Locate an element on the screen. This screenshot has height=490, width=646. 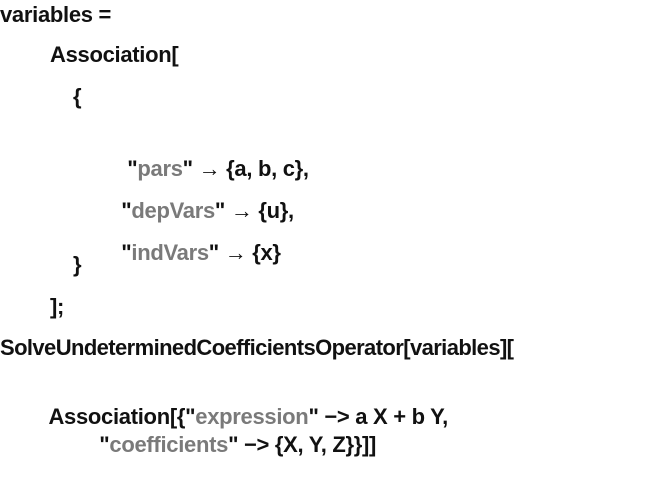
rule-rest: " → {x} is located at coordinates (244, 252).